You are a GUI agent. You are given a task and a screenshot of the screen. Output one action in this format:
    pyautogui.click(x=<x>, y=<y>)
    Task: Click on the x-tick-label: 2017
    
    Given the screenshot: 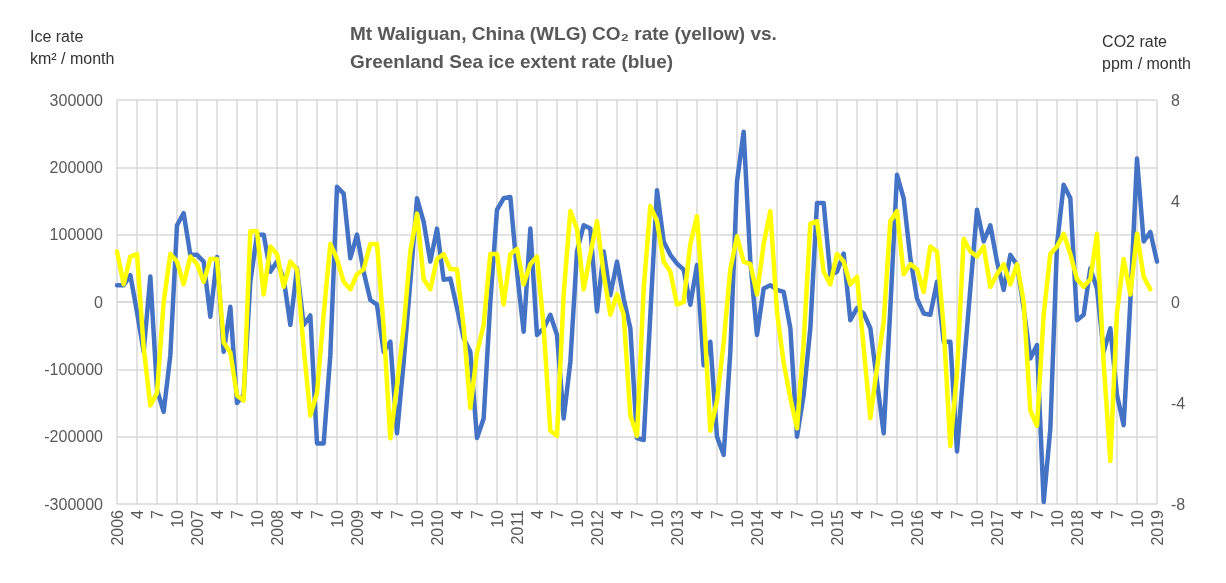 What is the action you would take?
    pyautogui.click(x=997, y=527)
    